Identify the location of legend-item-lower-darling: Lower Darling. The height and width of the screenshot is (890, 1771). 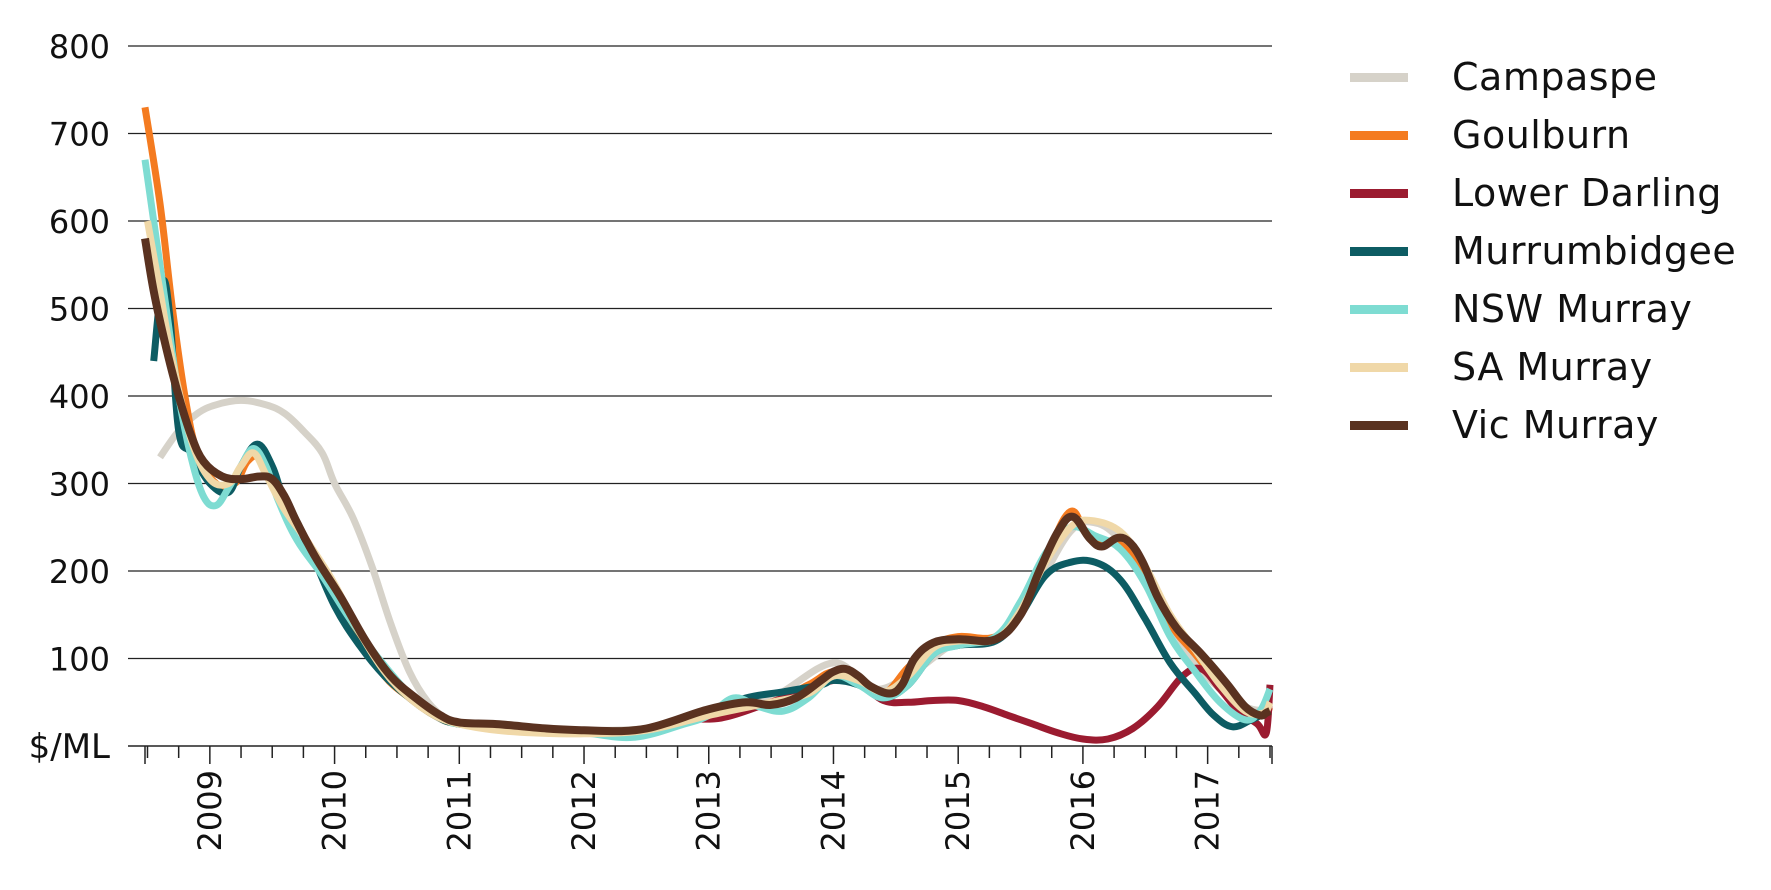
(1555, 193).